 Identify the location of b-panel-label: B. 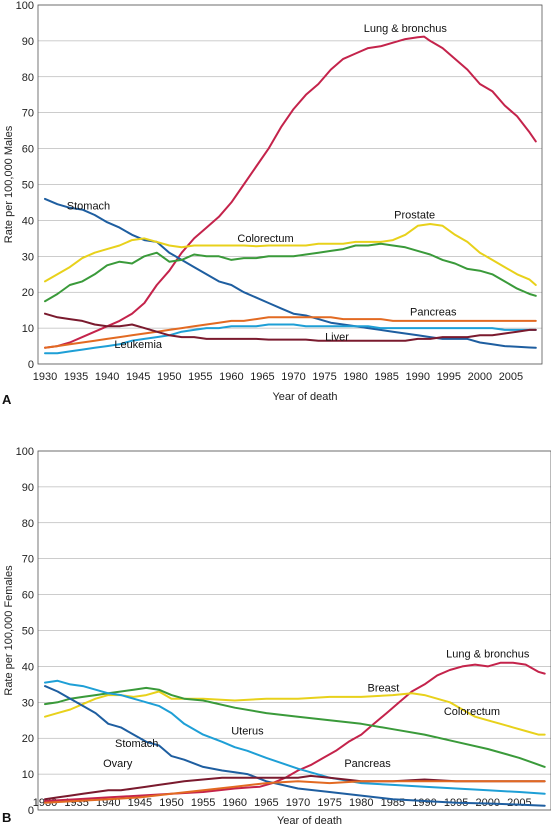
(6, 817).